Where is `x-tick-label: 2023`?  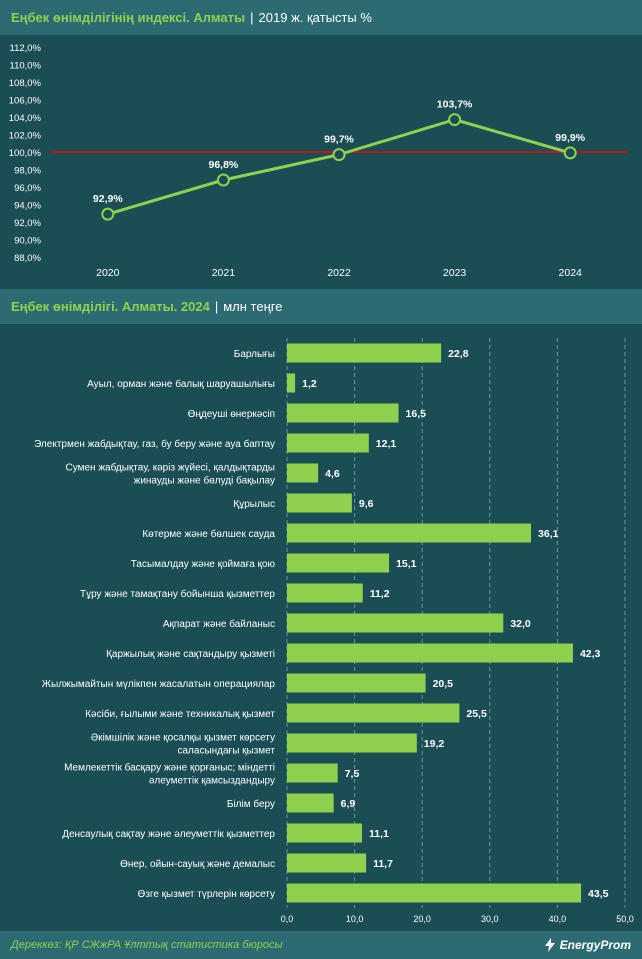
x-tick-label: 2023 is located at coordinates (455, 273).